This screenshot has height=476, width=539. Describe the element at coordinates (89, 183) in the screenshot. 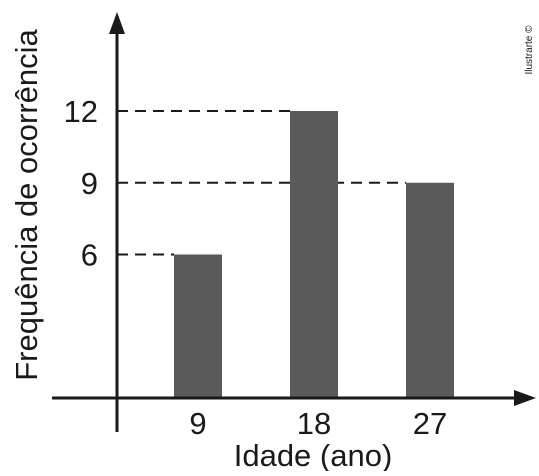

I see `y-tick-label-9: 9` at that location.